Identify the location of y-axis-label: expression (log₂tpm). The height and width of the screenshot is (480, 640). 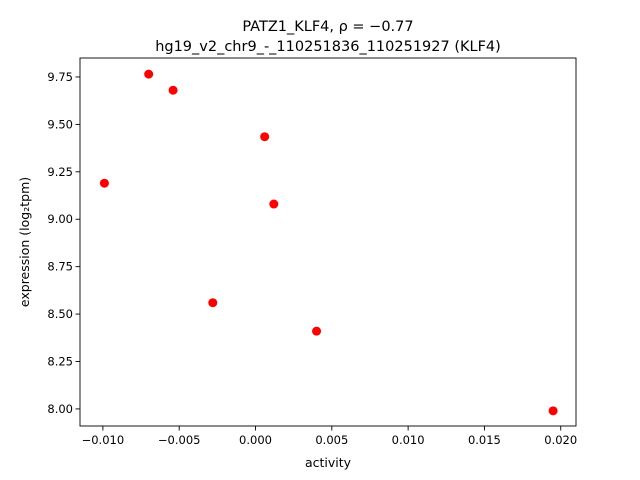
(24, 242).